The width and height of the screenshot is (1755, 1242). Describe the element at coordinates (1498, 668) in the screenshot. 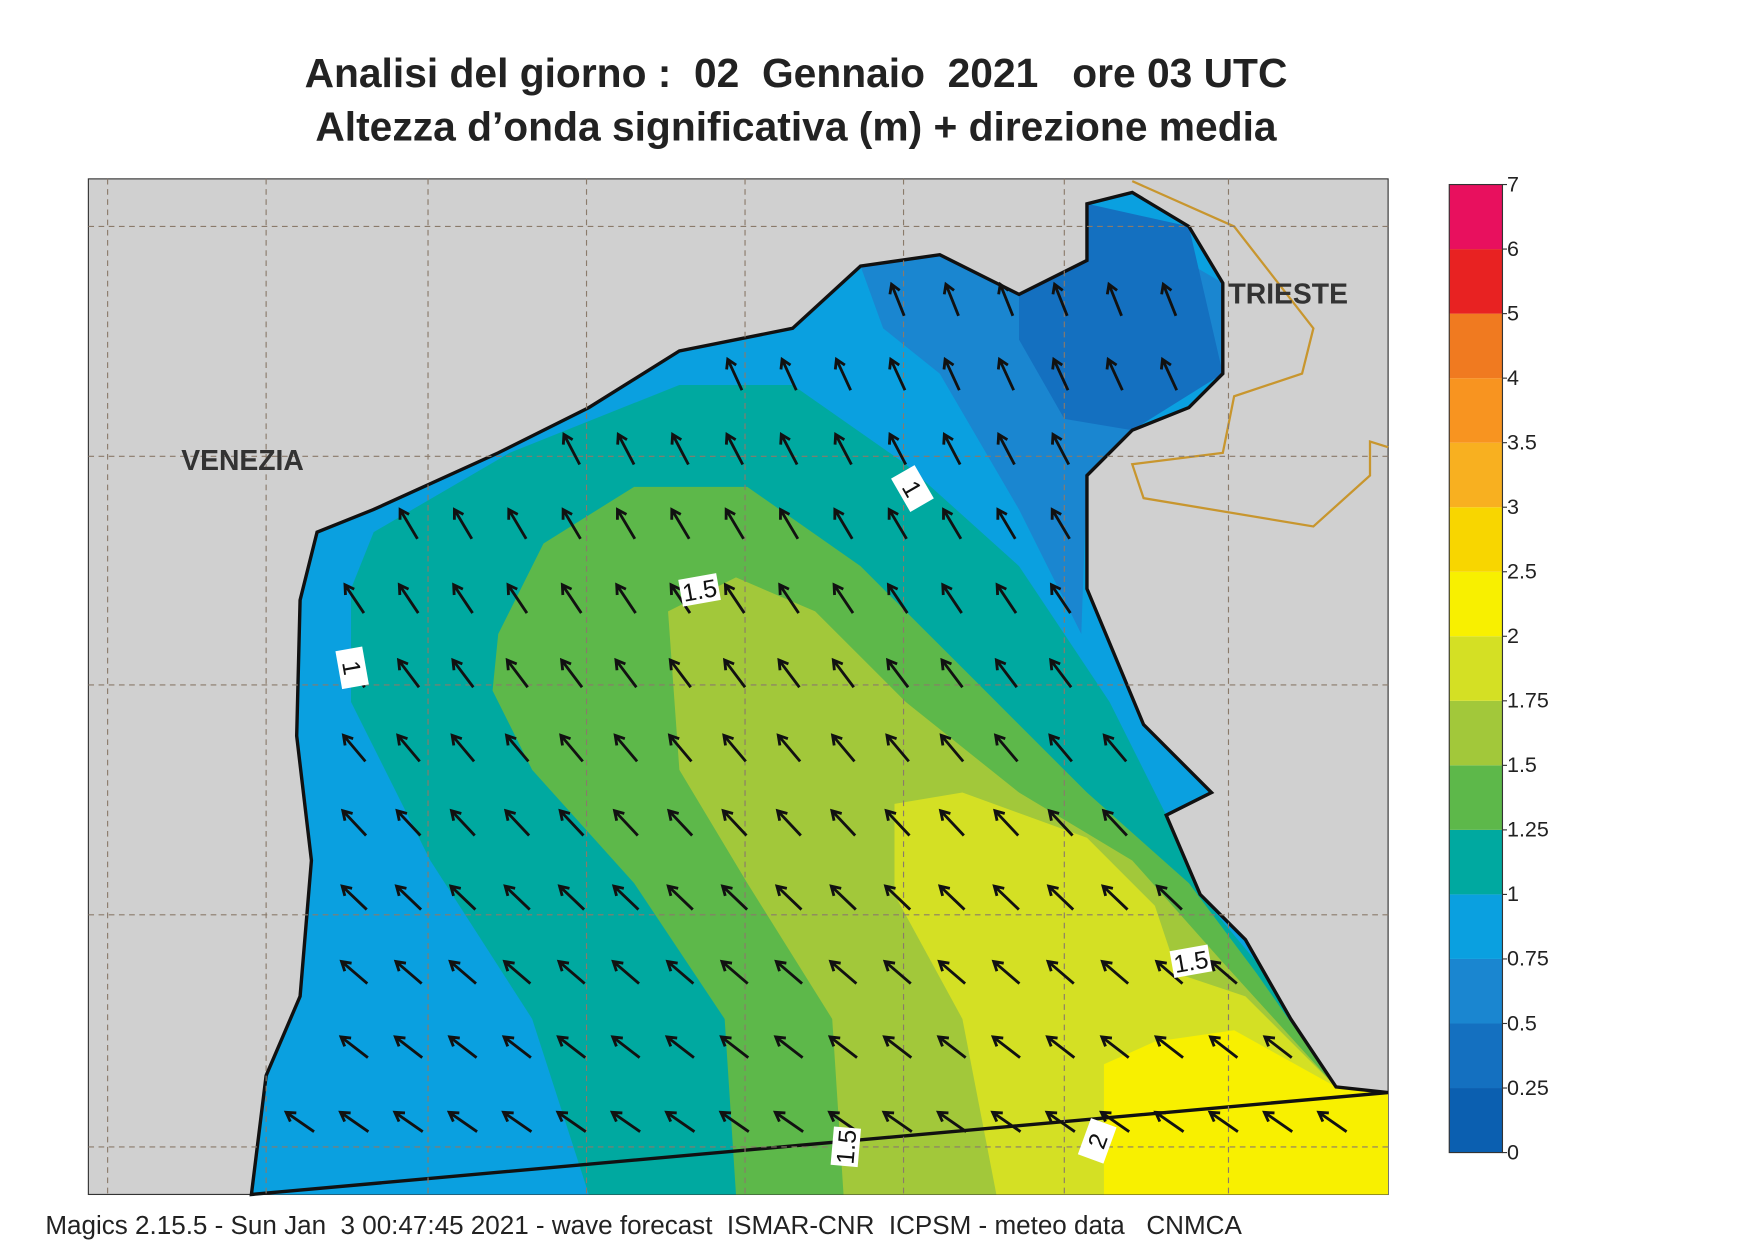

I see `colorbar: 0 0.25 0.5 0.75 1 1.25 1.5 1.75 2 2.5 3 3.5 4 5 6 7` at that location.